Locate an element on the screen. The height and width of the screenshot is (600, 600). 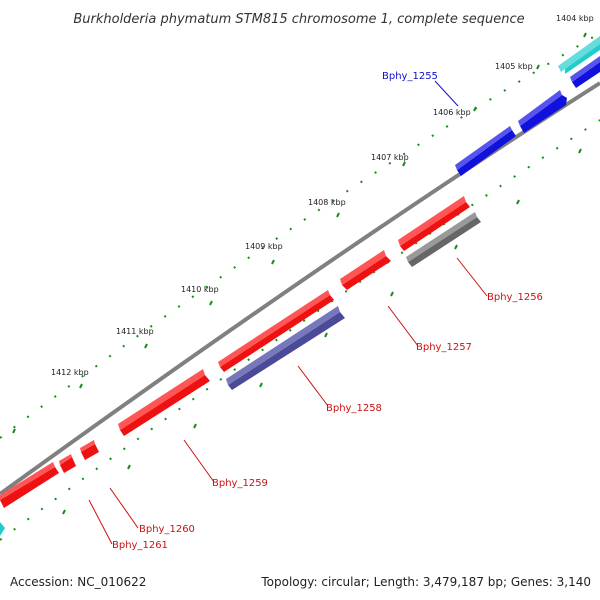
tick-label-1411: 1411 kbp is located at coordinates (135, 331).